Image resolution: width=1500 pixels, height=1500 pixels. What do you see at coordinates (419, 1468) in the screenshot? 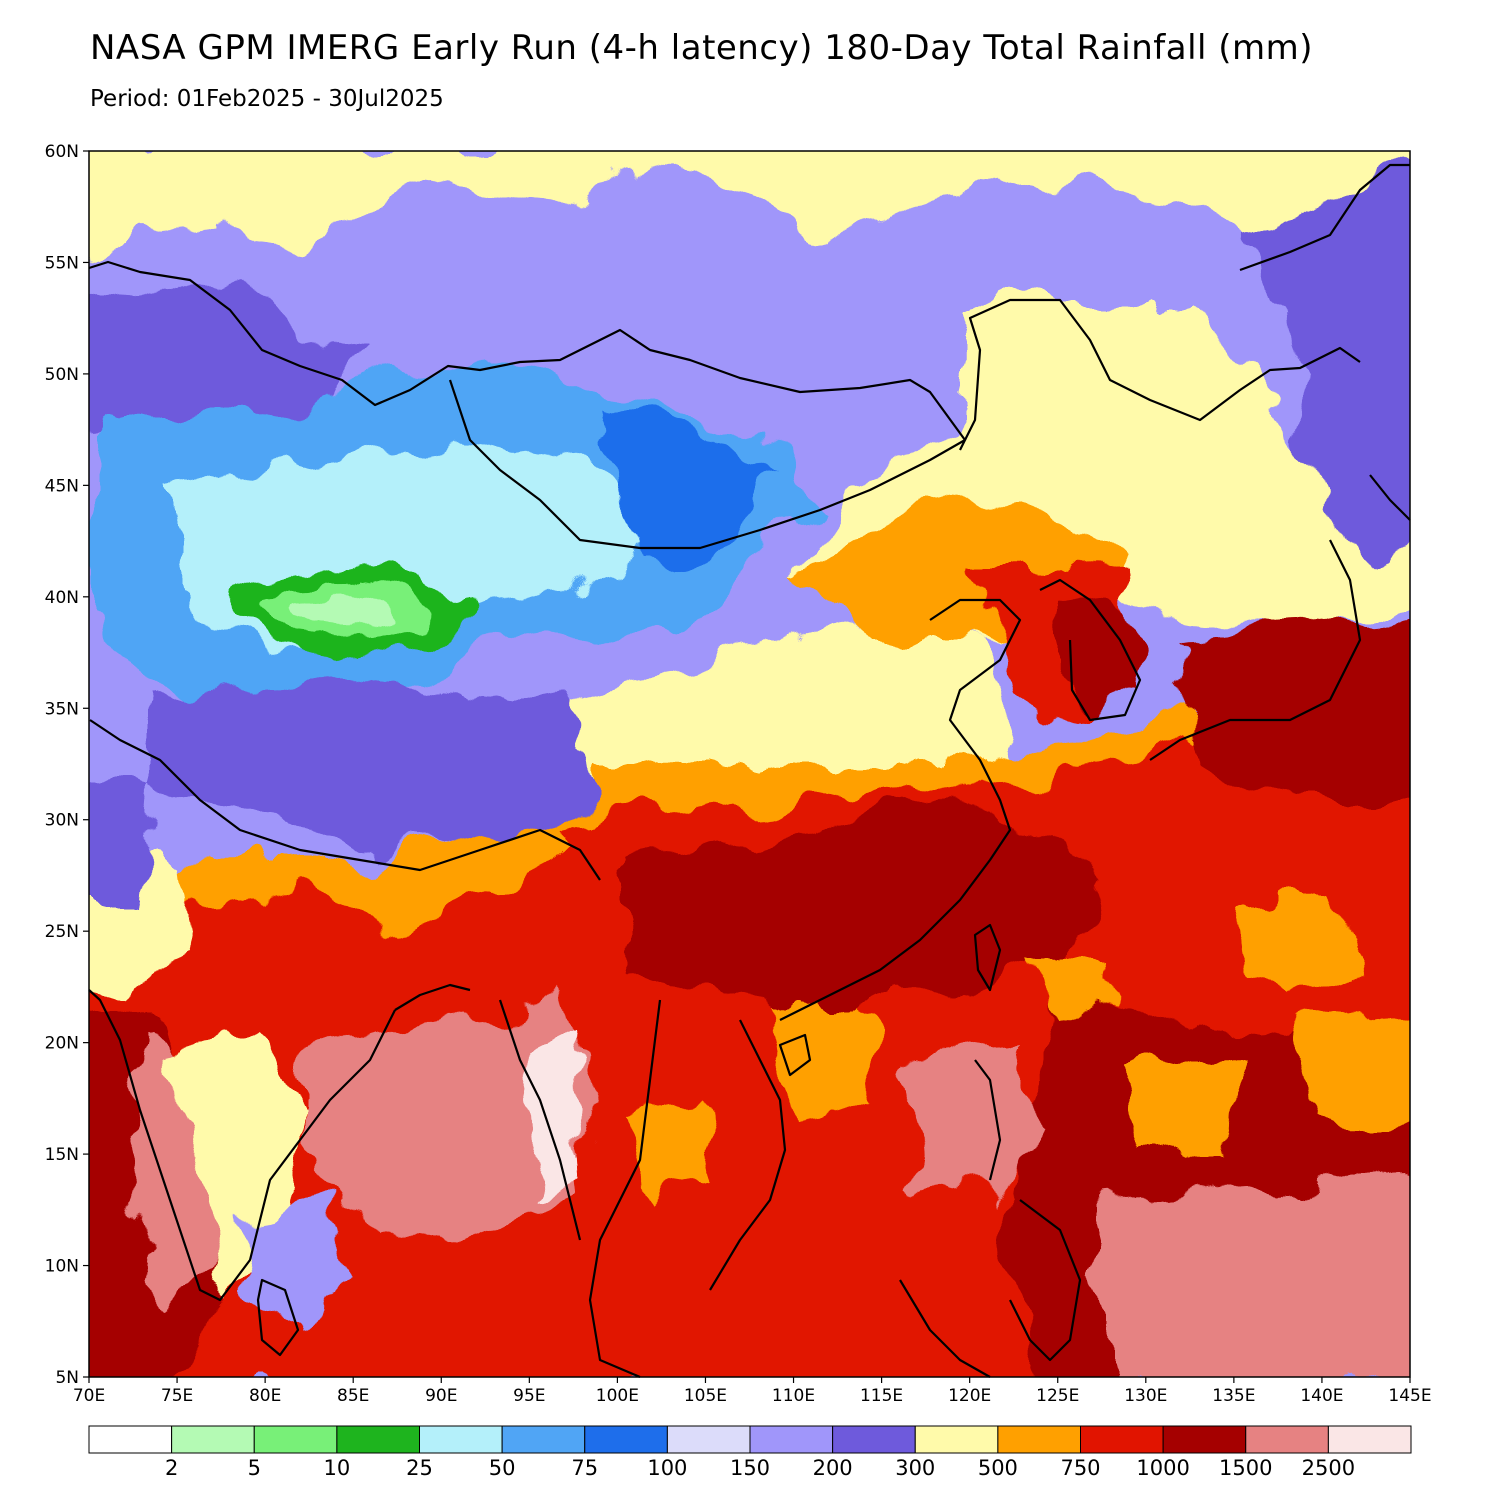
I see `colorbar-label: 25` at bounding box center [419, 1468].